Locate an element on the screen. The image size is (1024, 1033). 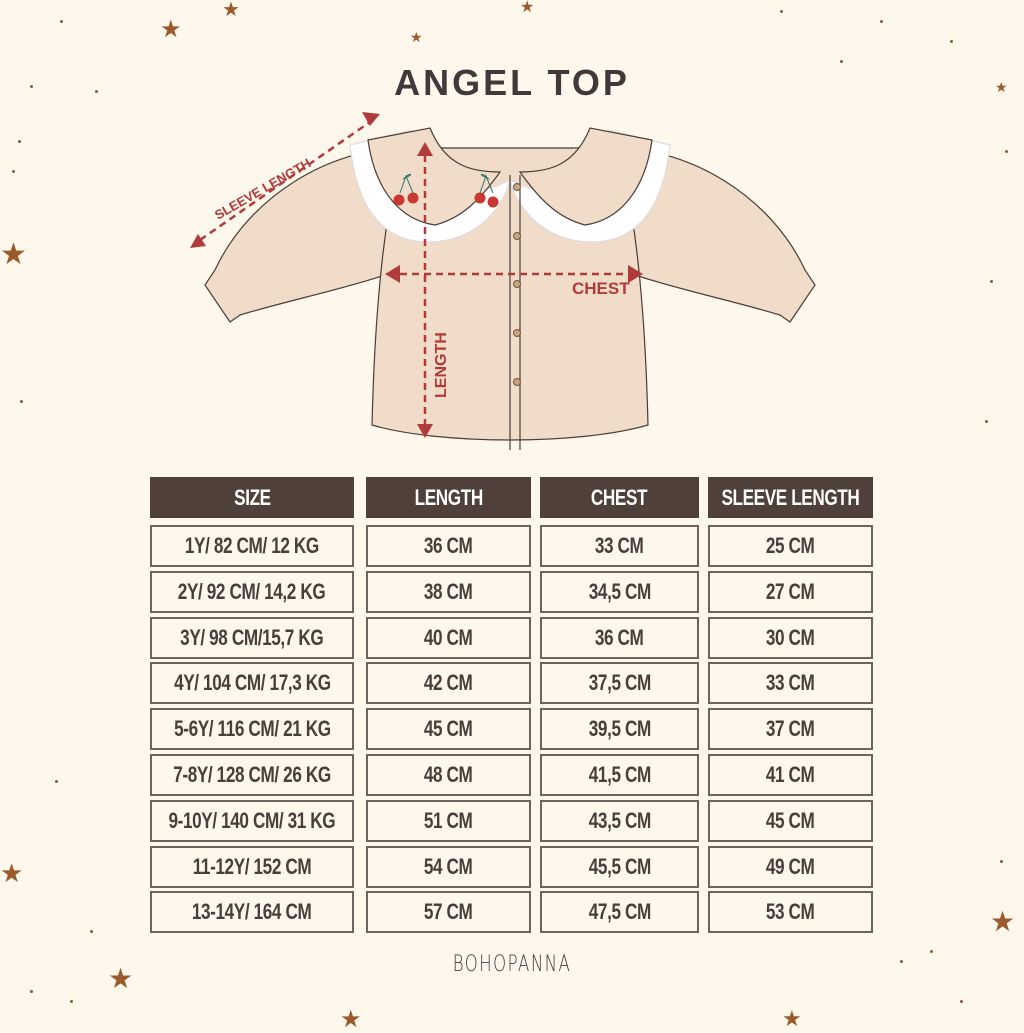
table-cell: 51 CM is located at coordinates (448, 820).